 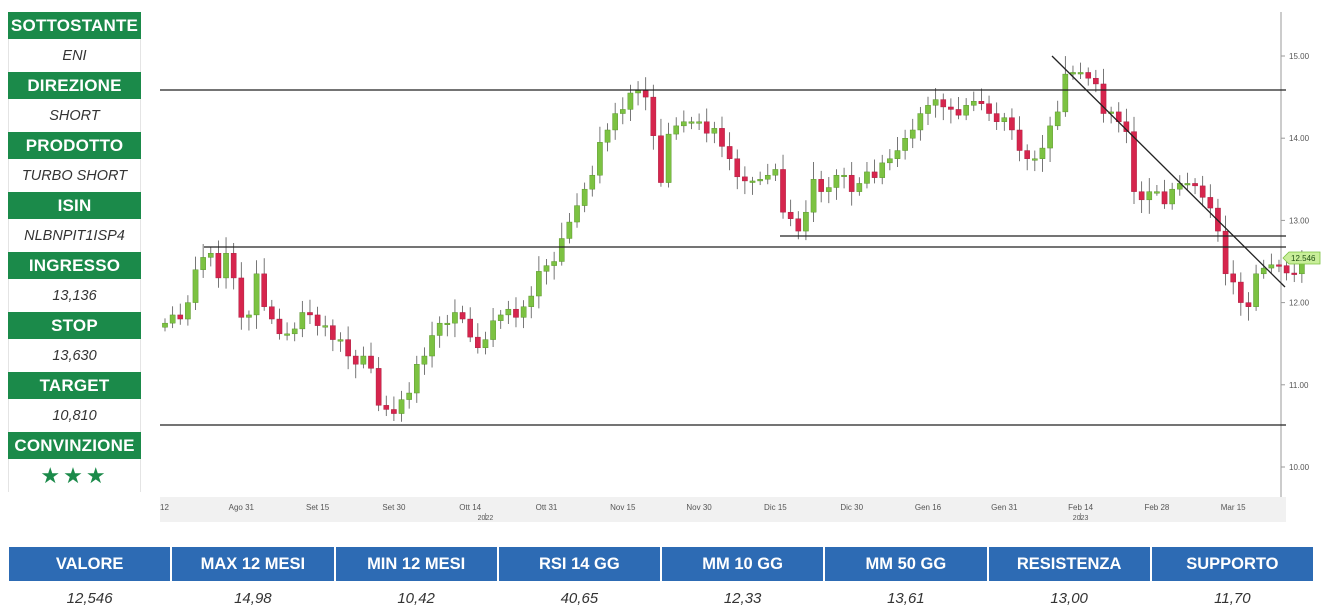 I want to click on y-tick-label: 10.00, so click(x=1299, y=467).